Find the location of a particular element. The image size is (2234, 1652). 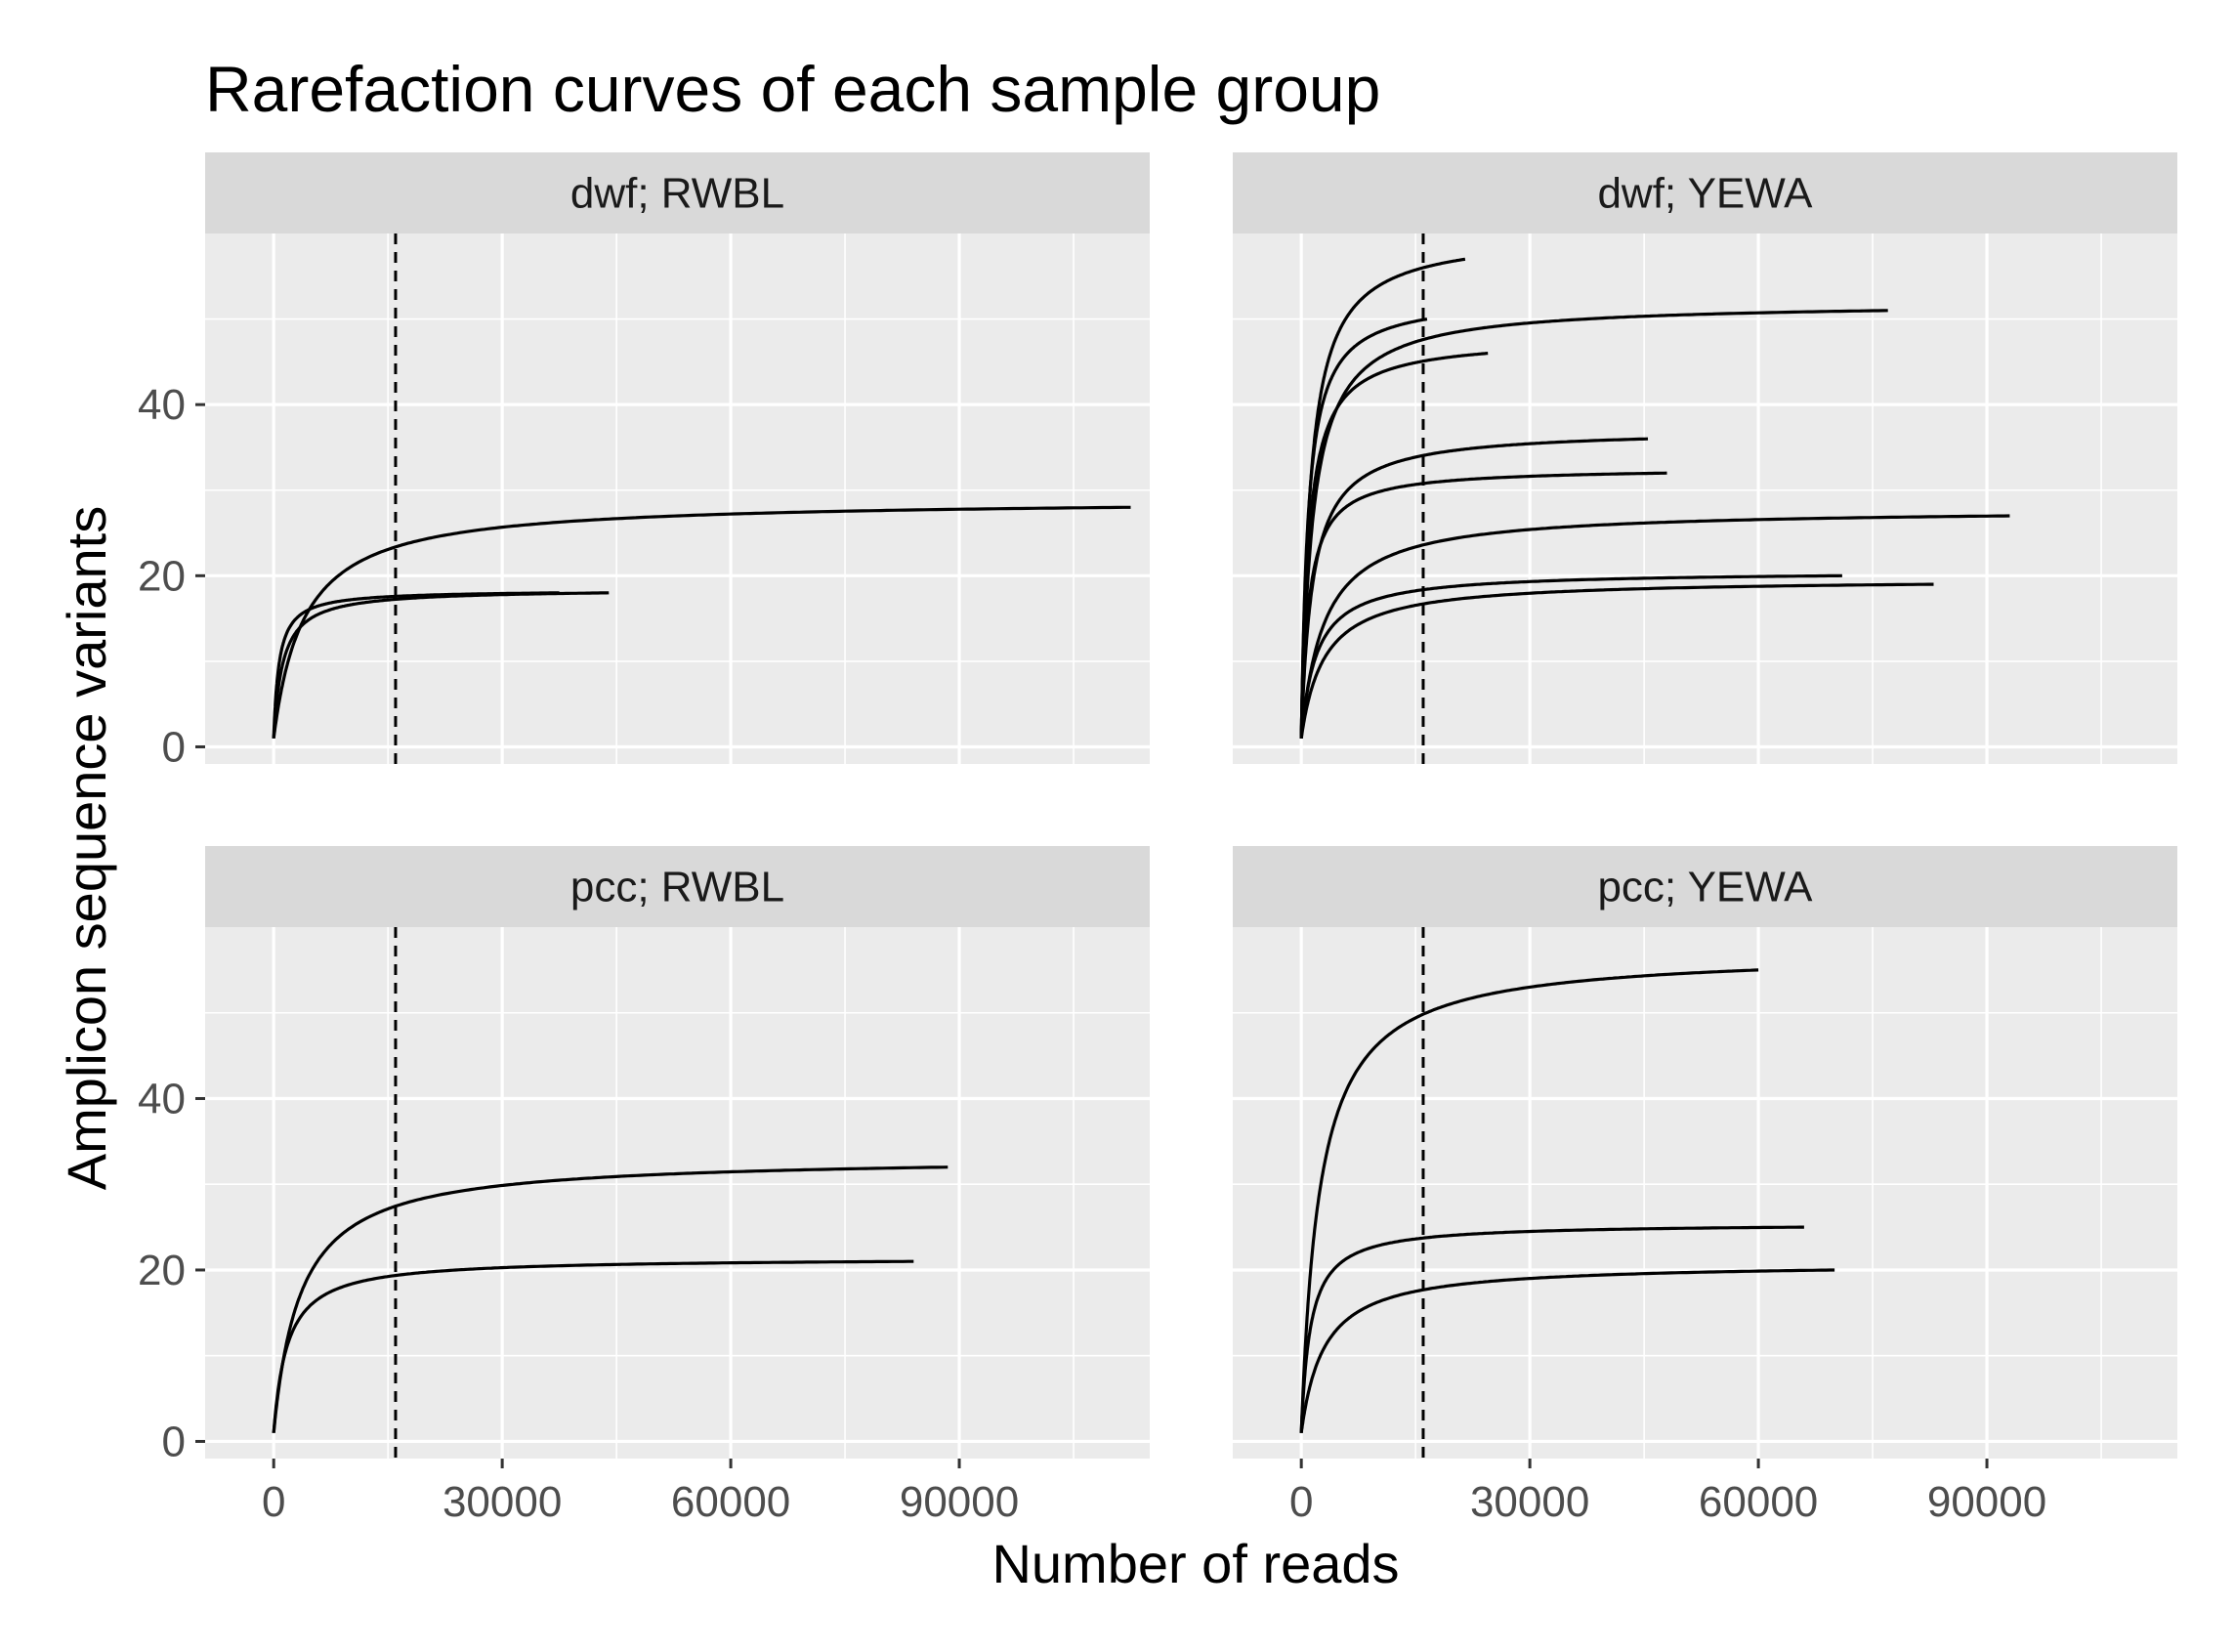

facet-label: pcc; RWBL is located at coordinates (677, 887).